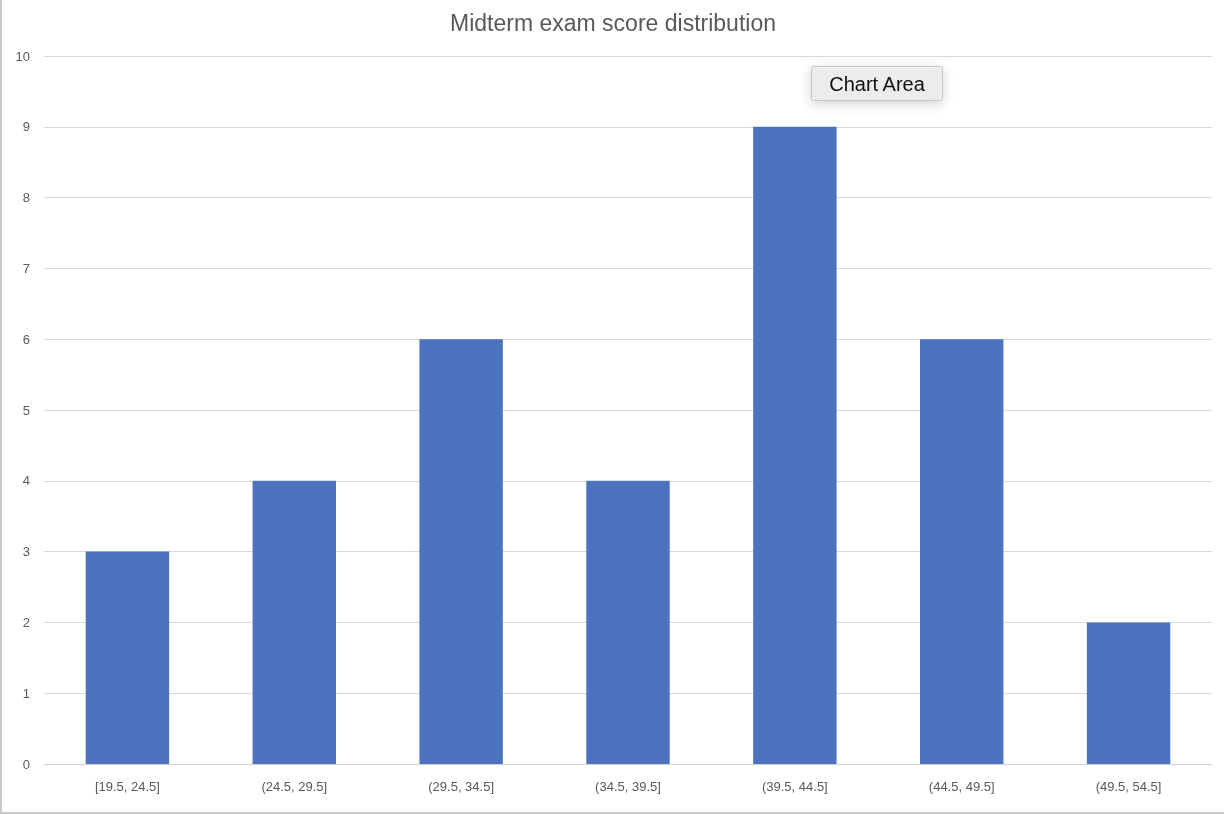  I want to click on y-tick-label: 4, so click(26, 481).